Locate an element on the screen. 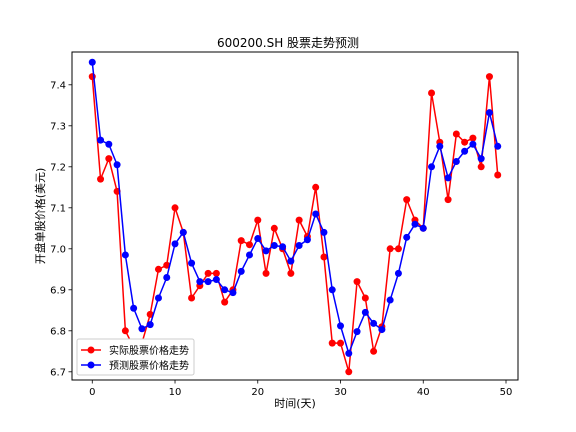 This screenshot has width=576, height=432. y-tick-label: 6.7 is located at coordinates (58, 372).